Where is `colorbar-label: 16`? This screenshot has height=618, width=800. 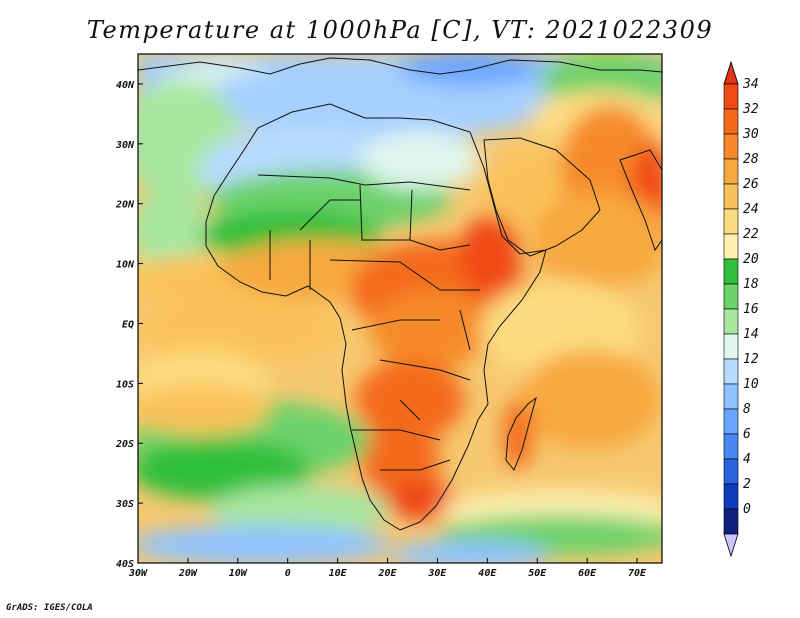 colorbar-label: 16 is located at coordinates (751, 309).